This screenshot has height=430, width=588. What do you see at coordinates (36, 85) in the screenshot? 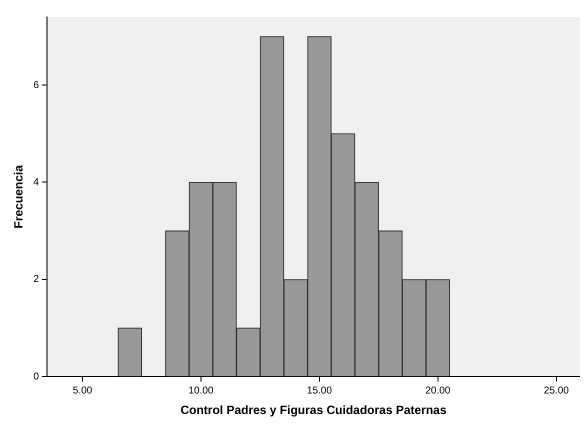
I see `y-tick-label: 6` at bounding box center [36, 85].